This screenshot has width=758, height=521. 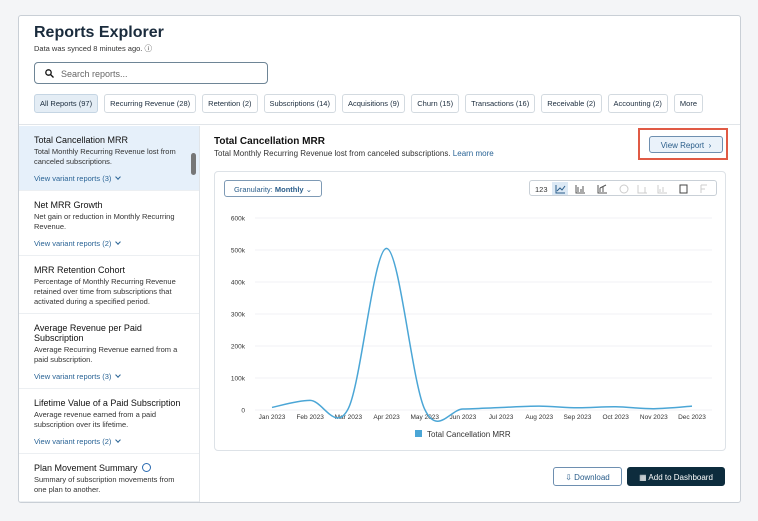 I want to click on tab: More, so click(x=688, y=103).